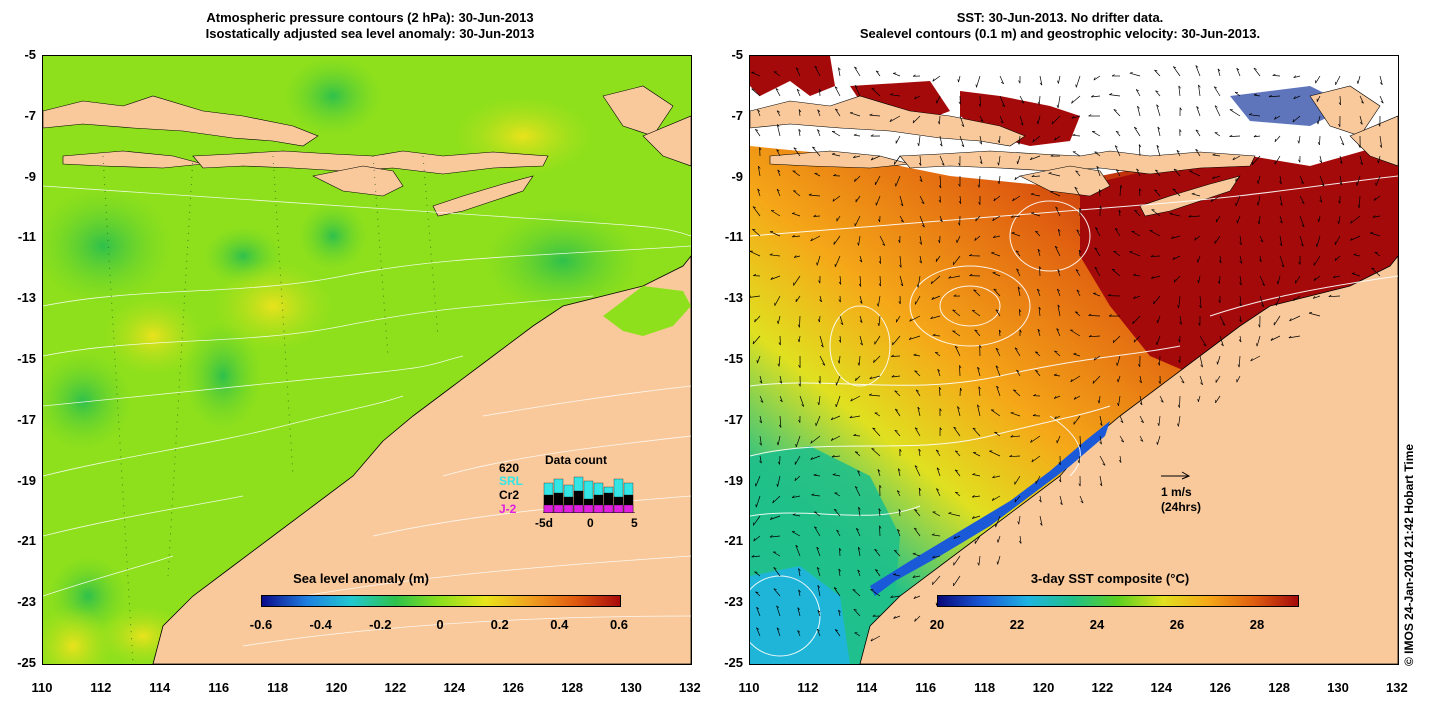  Describe the element at coordinates (1176, 475) in the screenshot. I see `velocity-scale-arrow` at that location.